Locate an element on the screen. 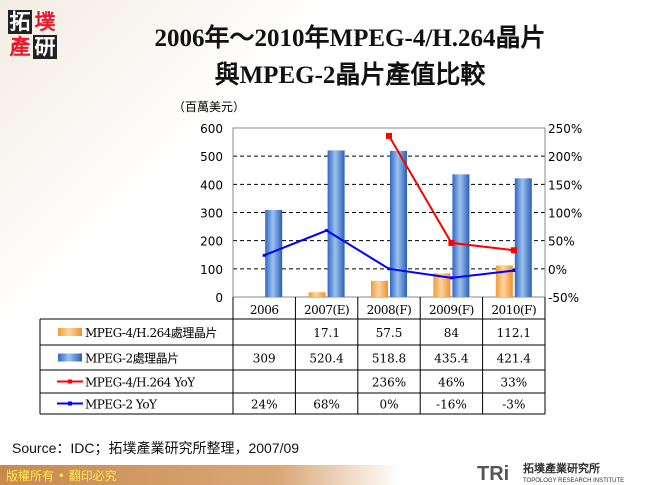 This screenshot has width=650, height=485. y-tick-label: 300 is located at coordinates (211, 214).